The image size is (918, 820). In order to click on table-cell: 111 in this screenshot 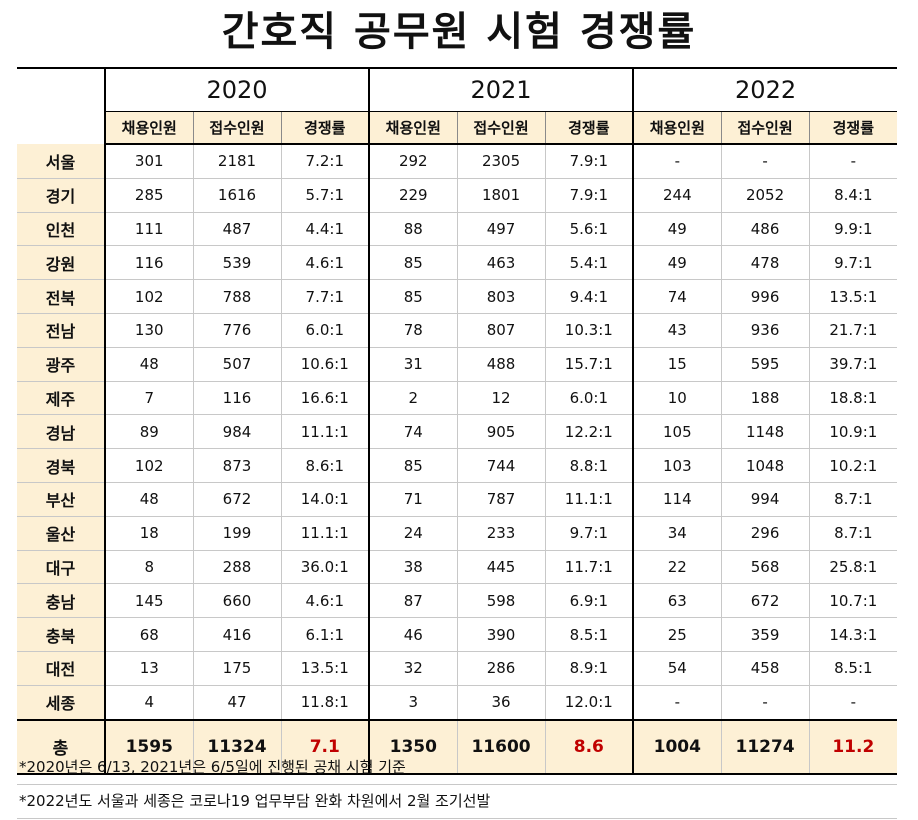, I will do `click(148, 229)`.